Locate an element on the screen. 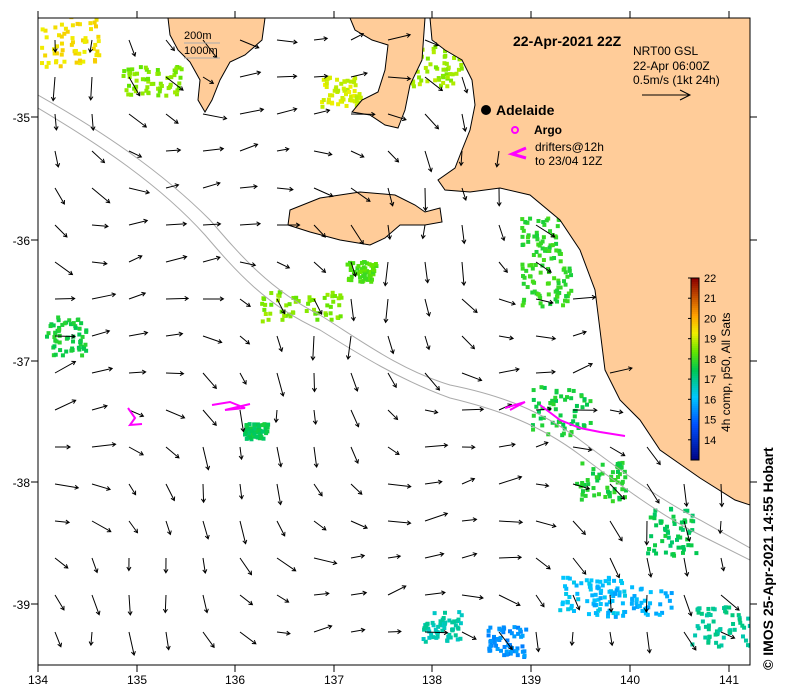  y-tick-label: -37 is located at coordinates (22, 362).